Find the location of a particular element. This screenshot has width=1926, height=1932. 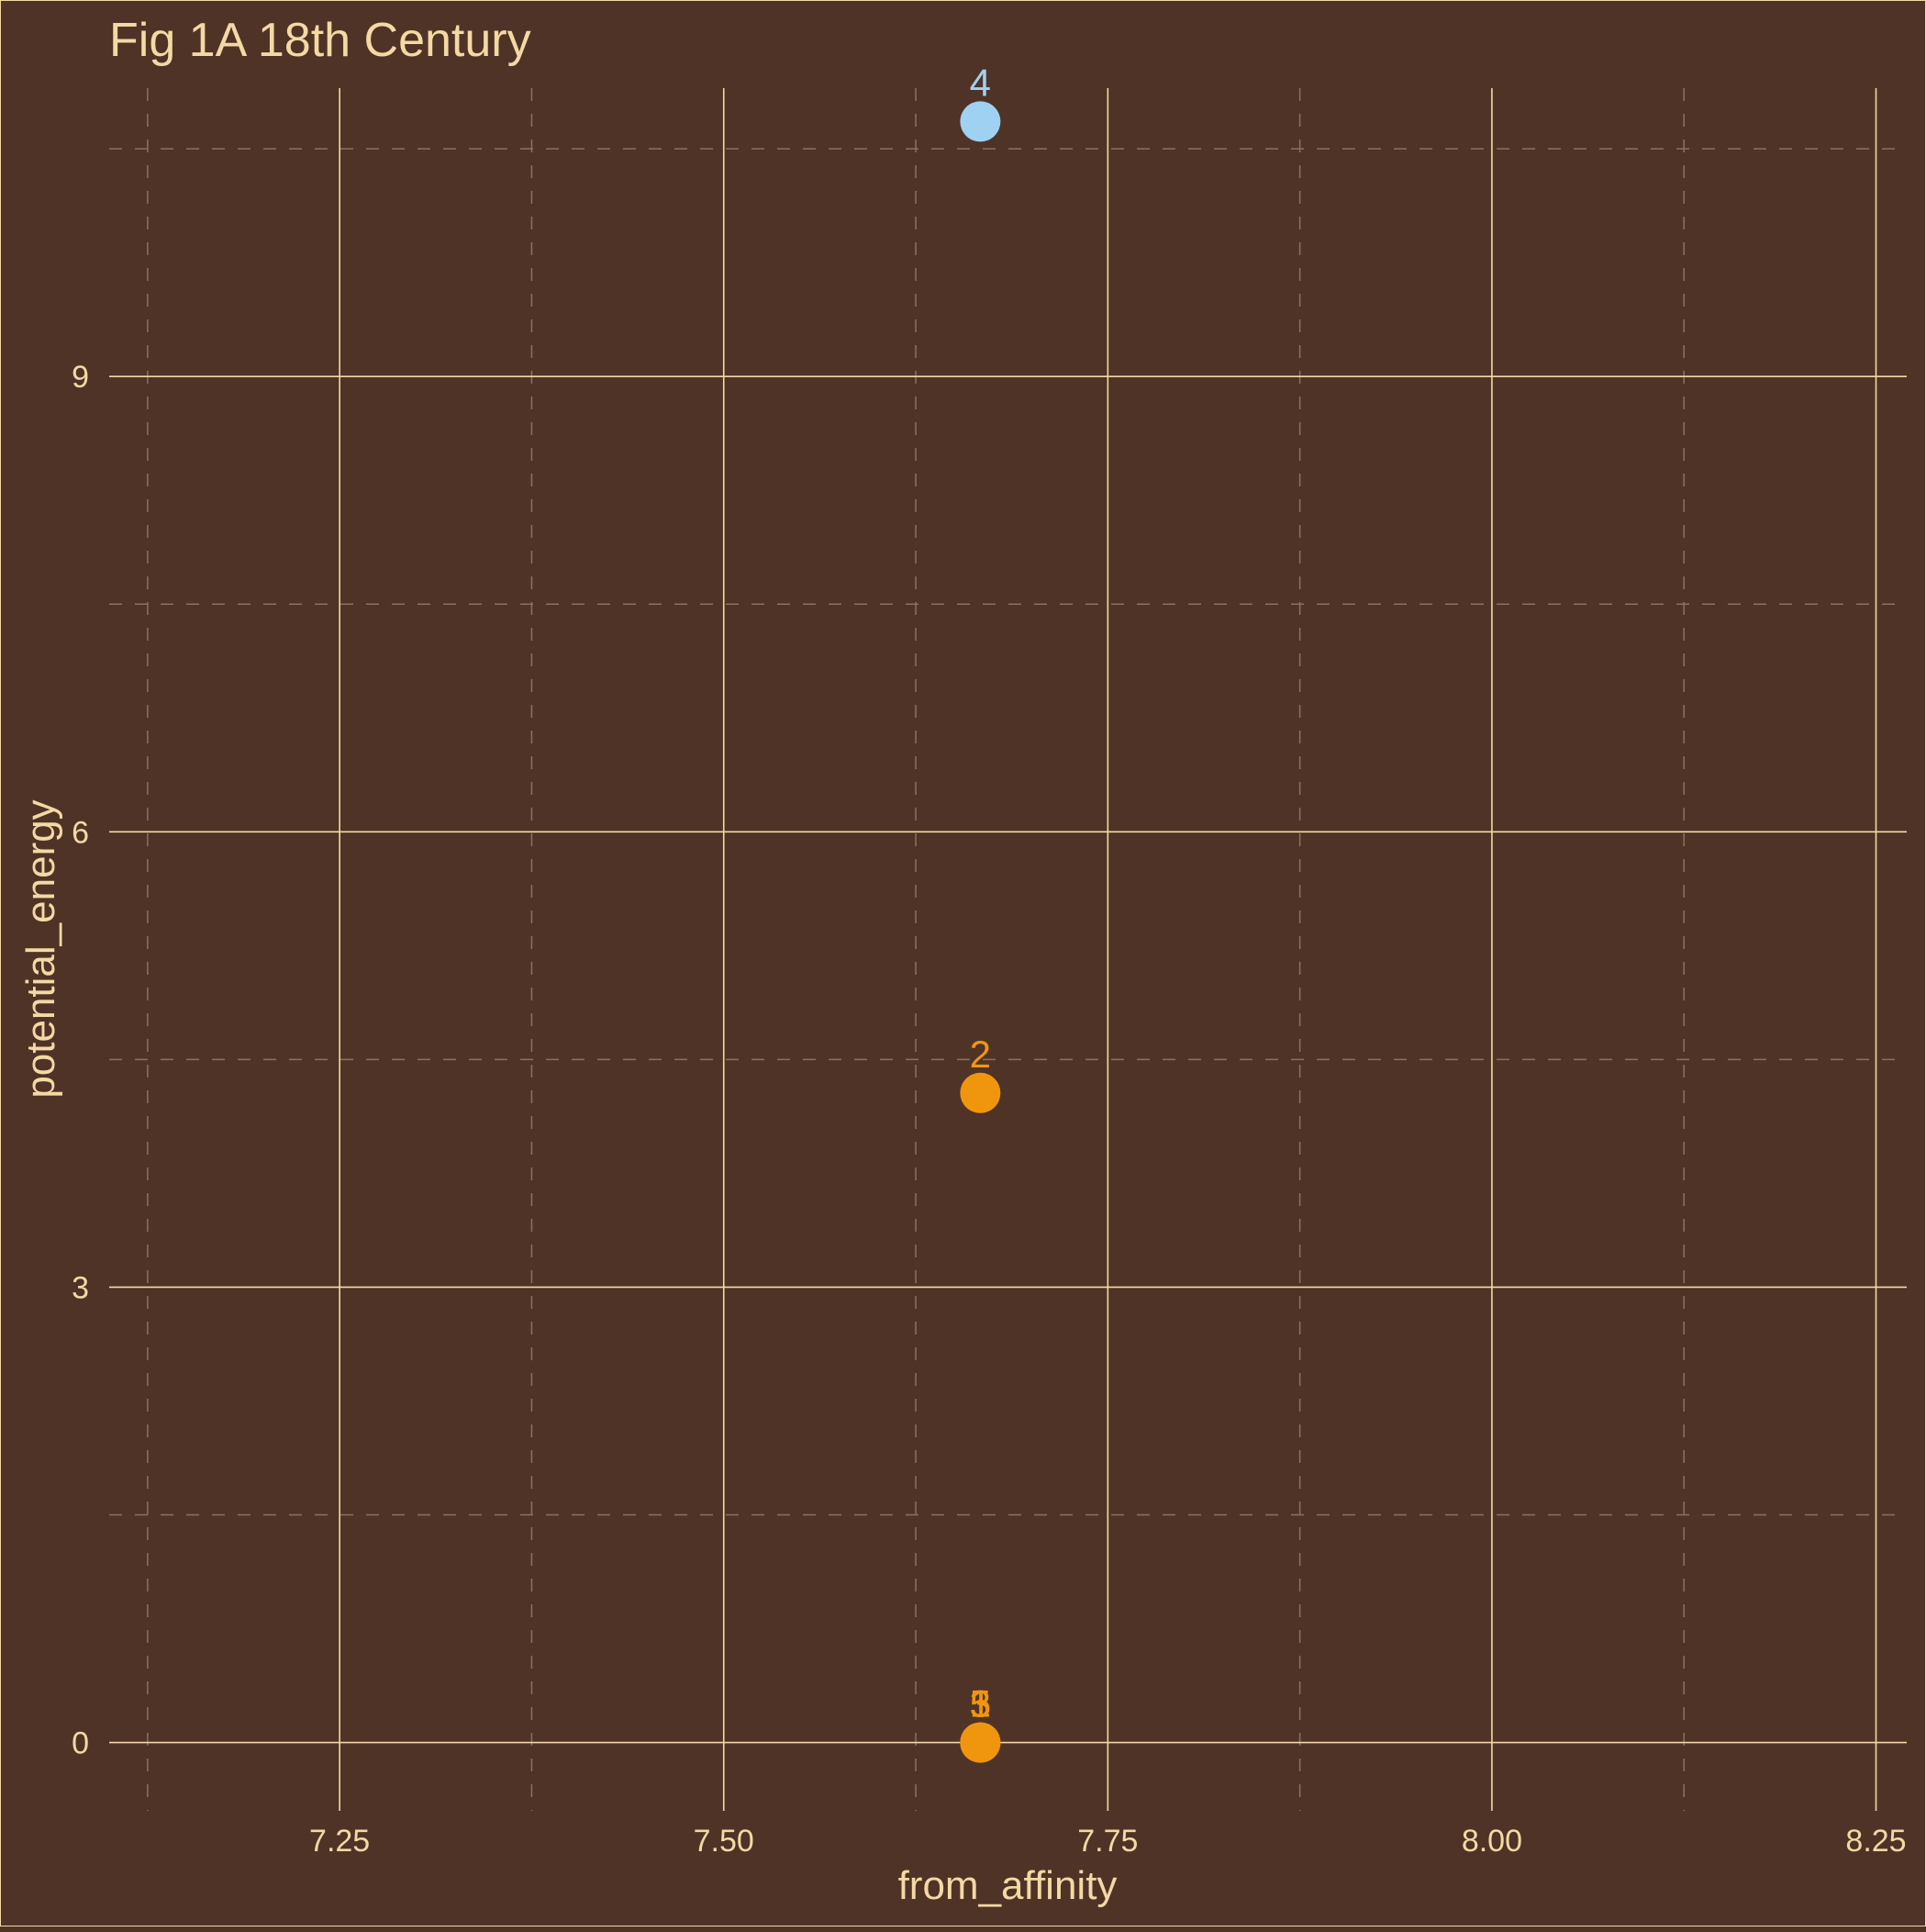

x-tick-label: 8.25 is located at coordinates (1875, 1841).